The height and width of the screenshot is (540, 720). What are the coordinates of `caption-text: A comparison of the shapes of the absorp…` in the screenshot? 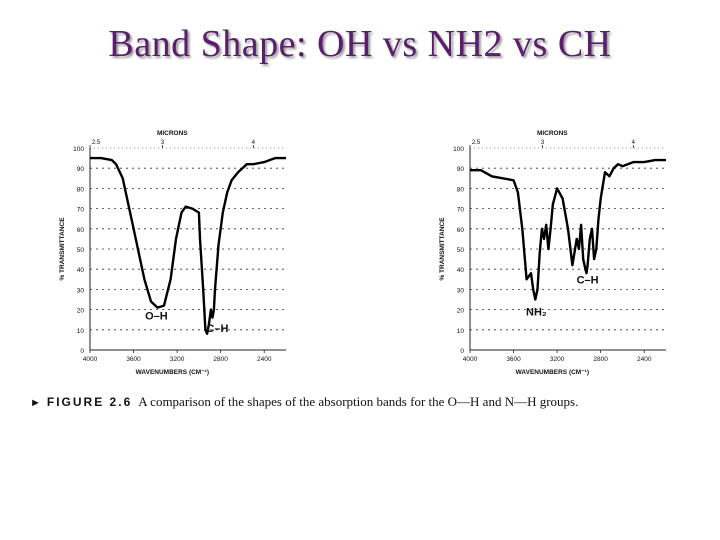 It's located at (358, 401).